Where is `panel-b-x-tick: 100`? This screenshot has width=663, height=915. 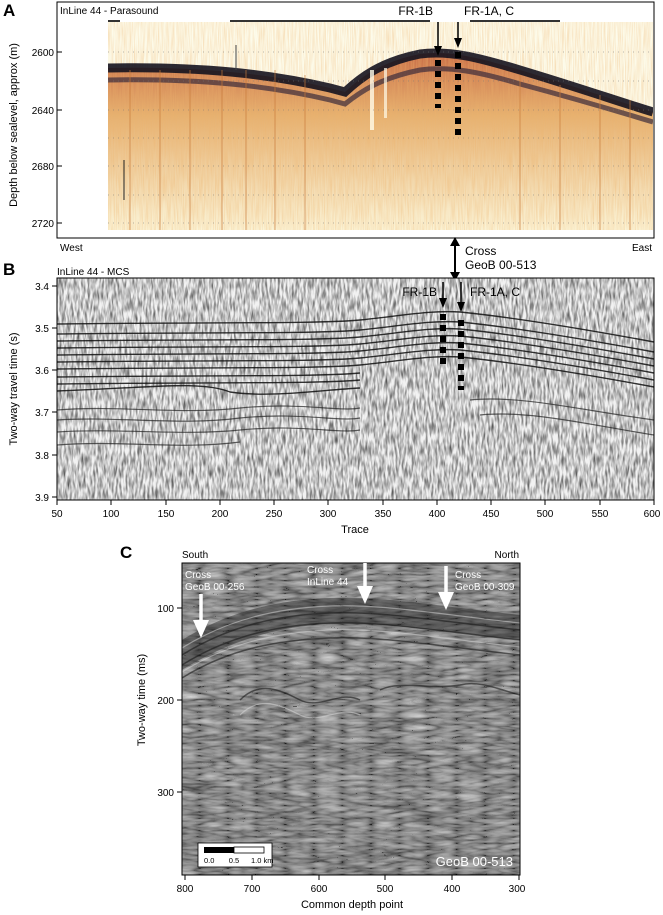 panel-b-x-tick: 100 is located at coordinates (111, 514).